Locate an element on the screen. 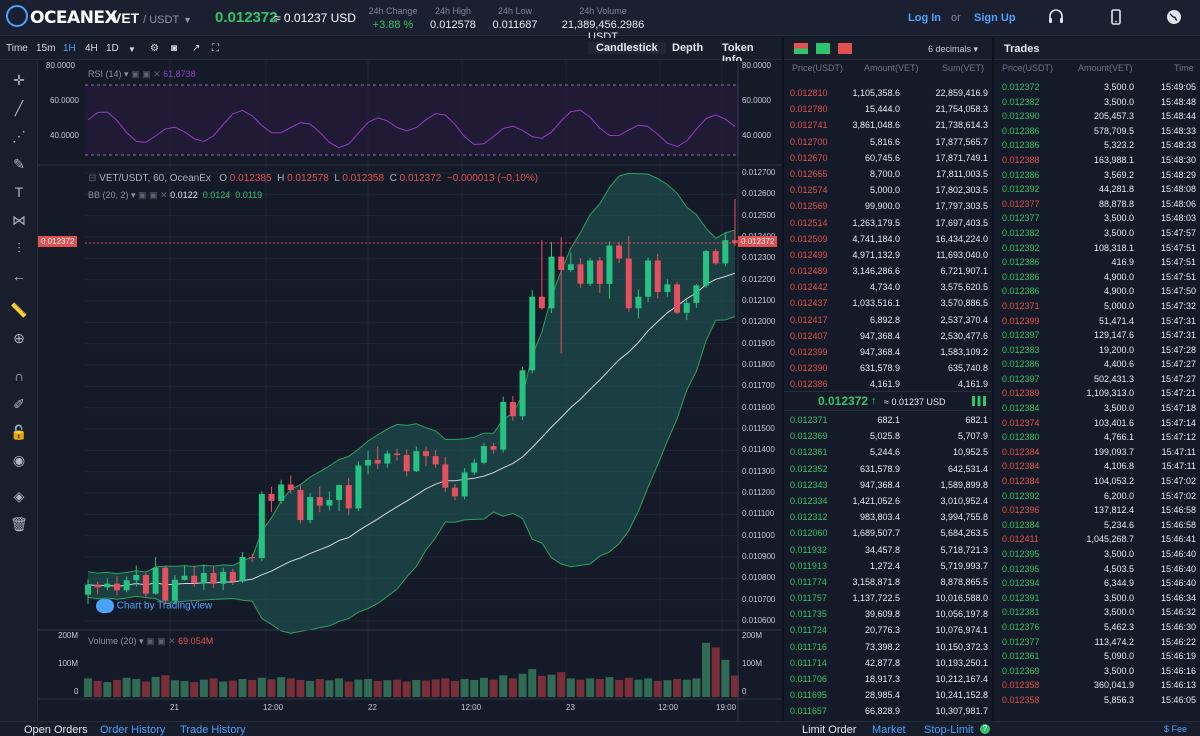 This screenshot has height=736, width=1200. bid-row: 0.011774 3,158,871.8 8,878,865.5 is located at coordinates (888, 582).